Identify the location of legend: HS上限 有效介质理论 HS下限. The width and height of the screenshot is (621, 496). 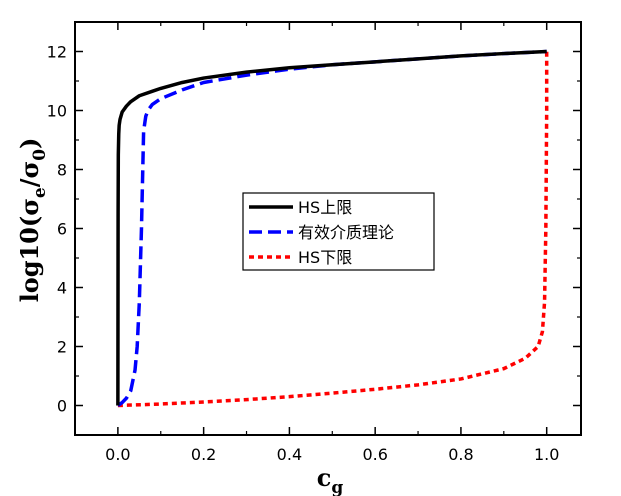
(338, 231).